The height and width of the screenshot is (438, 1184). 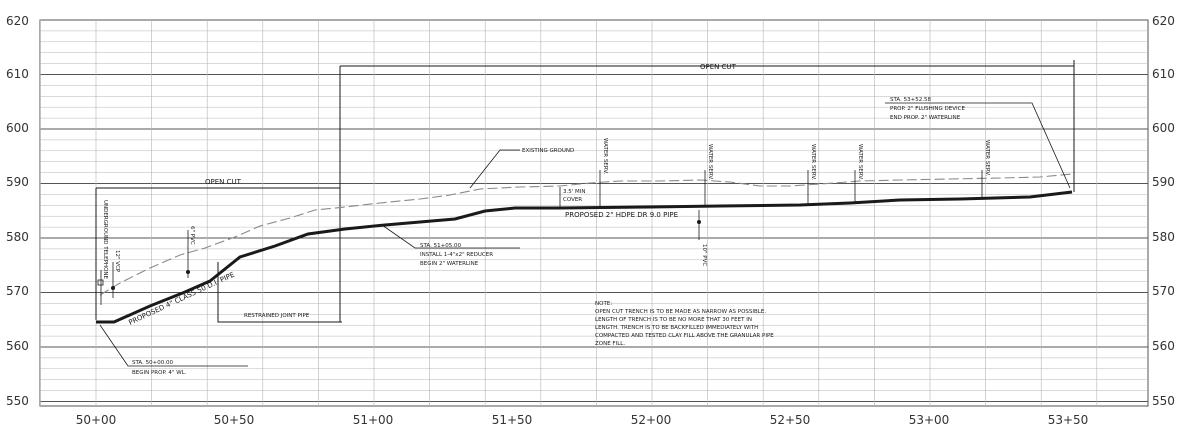 What do you see at coordinates (929, 420) in the screenshot?
I see `station-label: 53+00` at bounding box center [929, 420].